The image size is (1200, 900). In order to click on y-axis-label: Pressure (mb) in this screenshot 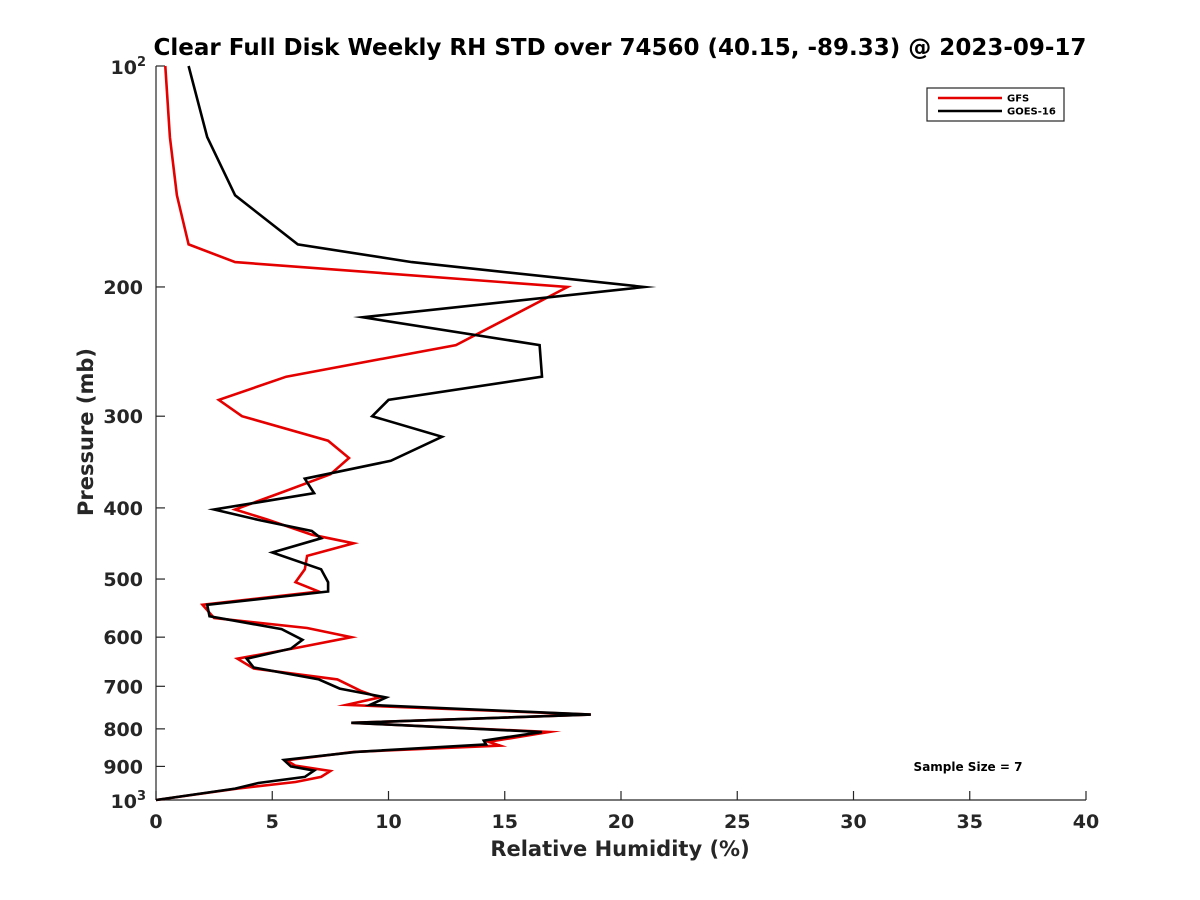, I will do `click(86, 432)`.